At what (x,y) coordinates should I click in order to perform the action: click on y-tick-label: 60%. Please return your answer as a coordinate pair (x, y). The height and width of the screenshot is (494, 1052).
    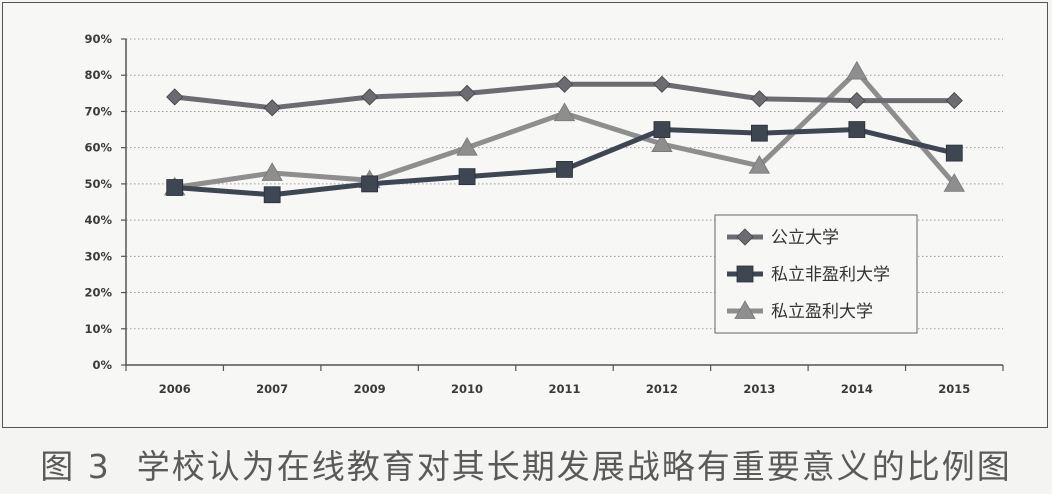
    Looking at the image, I should click on (98, 148).